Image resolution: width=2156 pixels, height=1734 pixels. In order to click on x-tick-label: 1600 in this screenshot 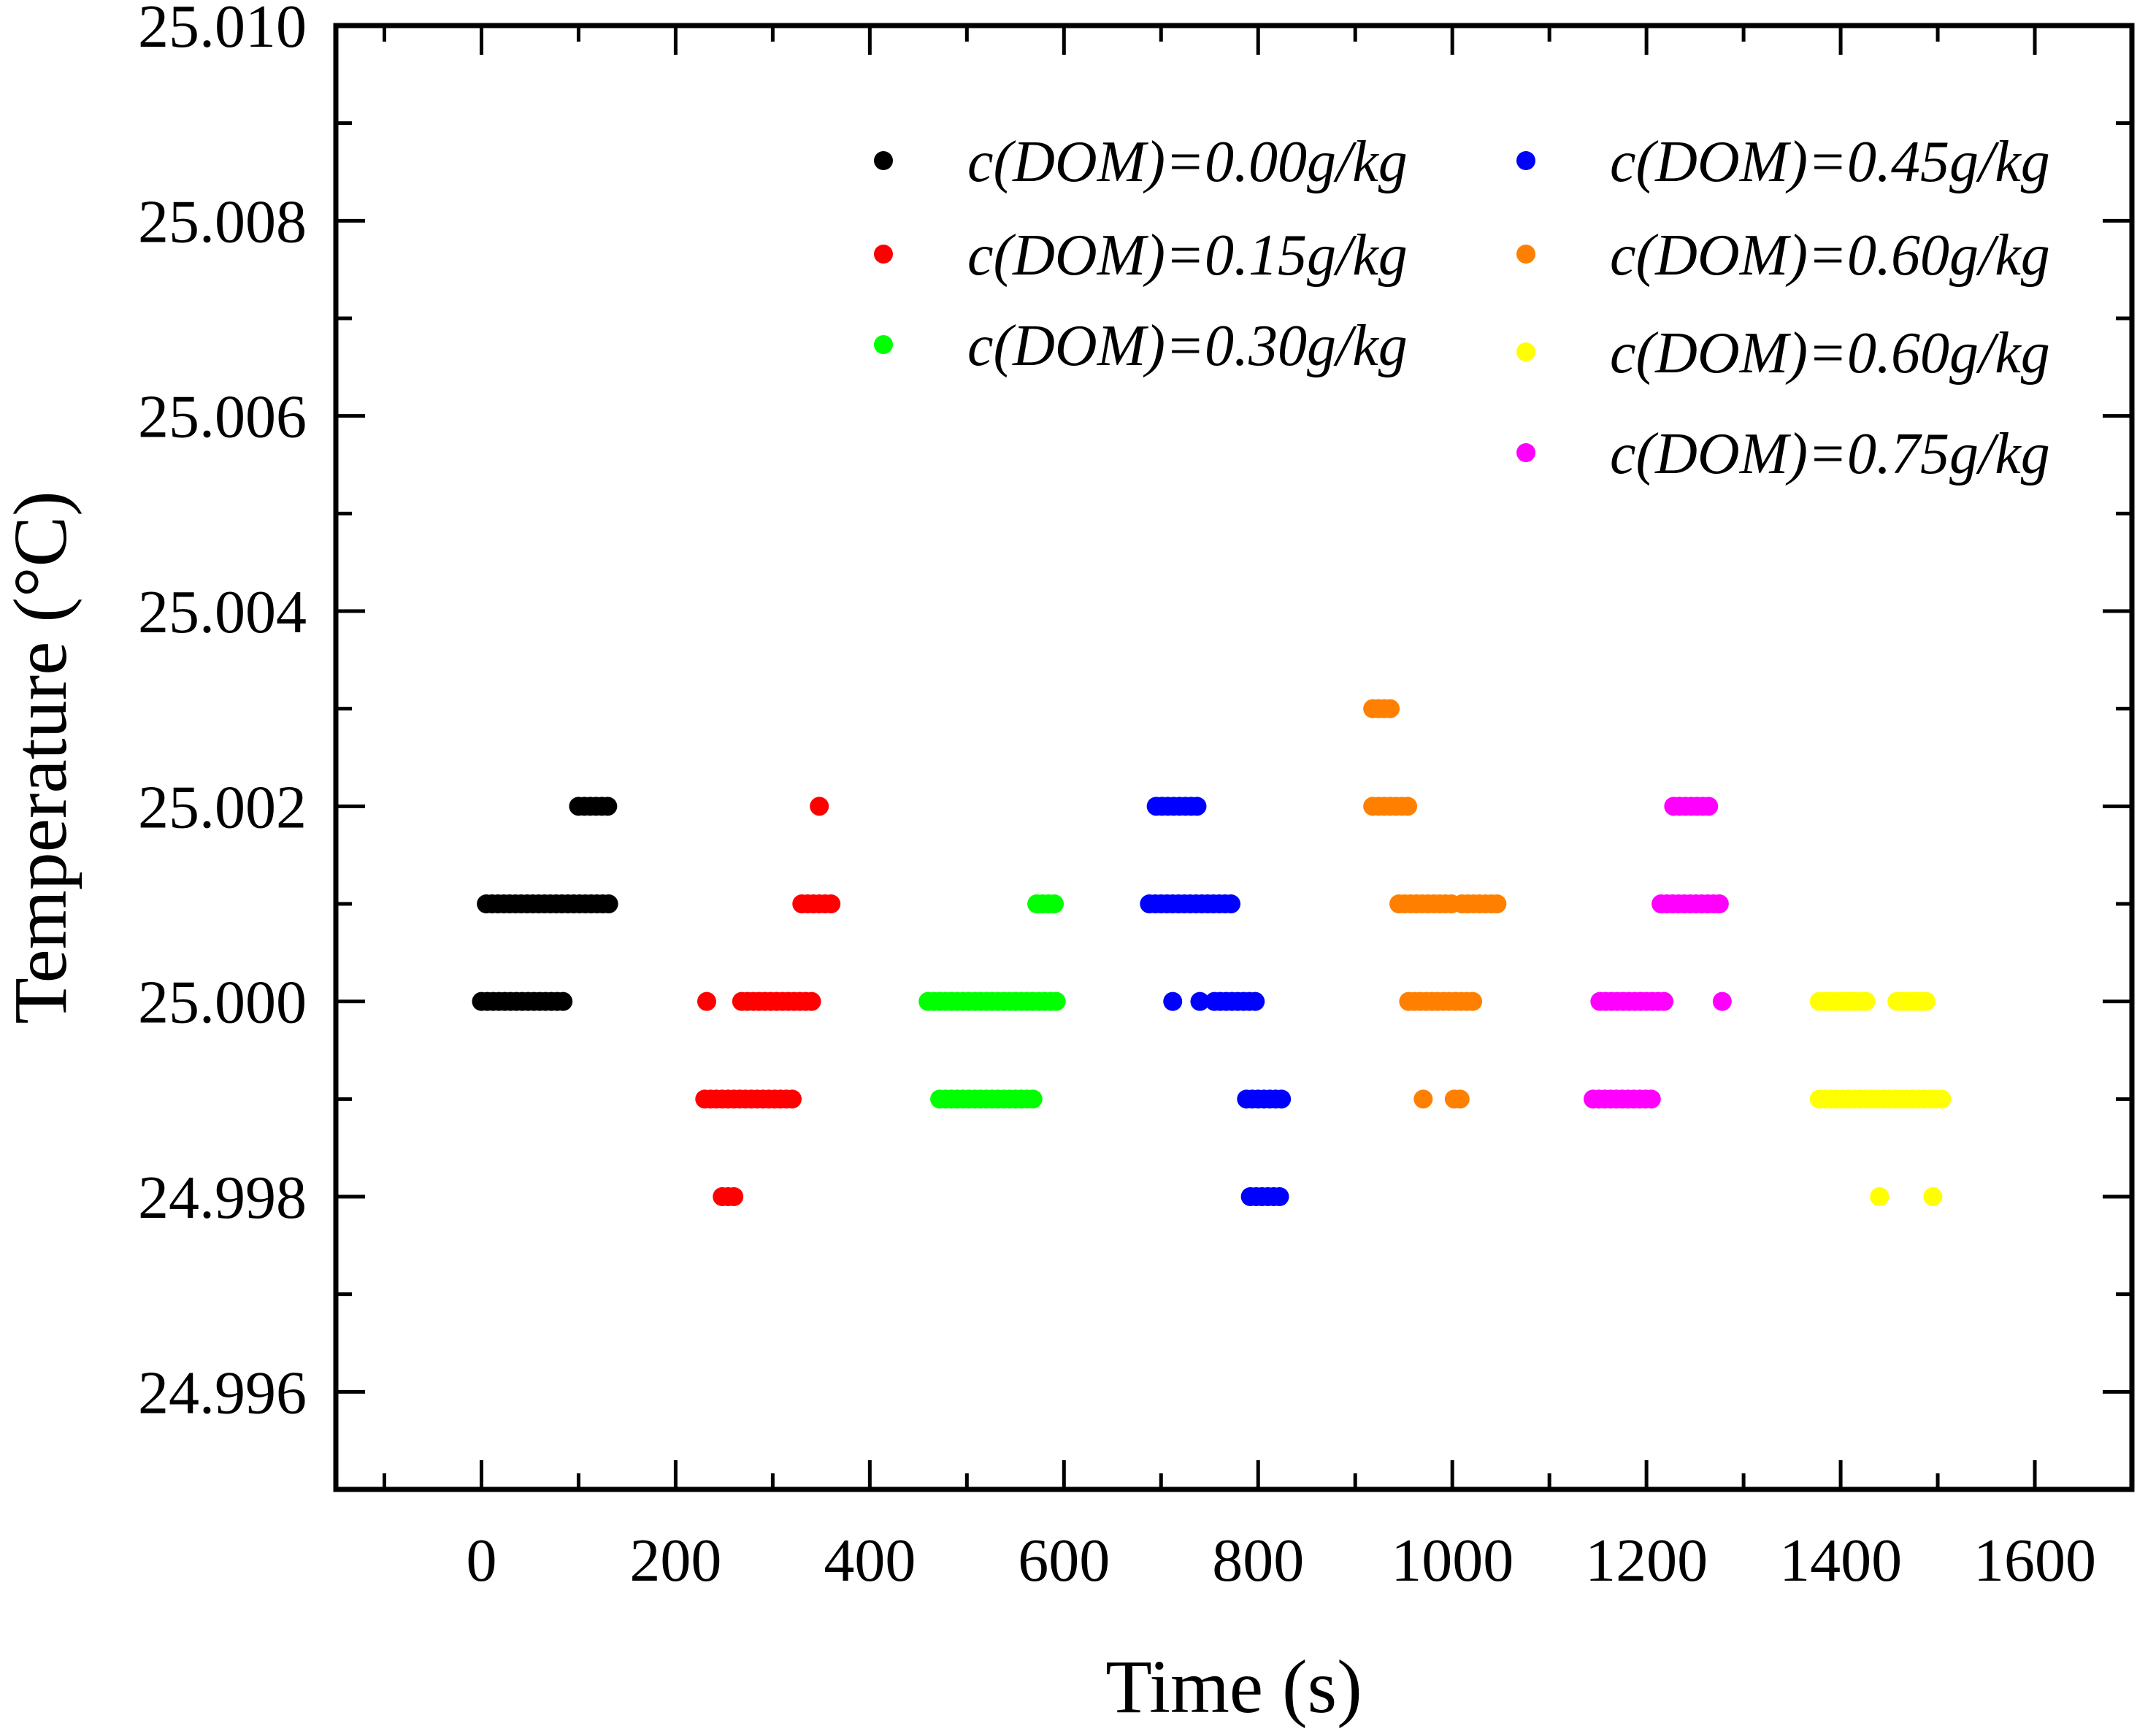, I will do `click(2034, 1561)`.